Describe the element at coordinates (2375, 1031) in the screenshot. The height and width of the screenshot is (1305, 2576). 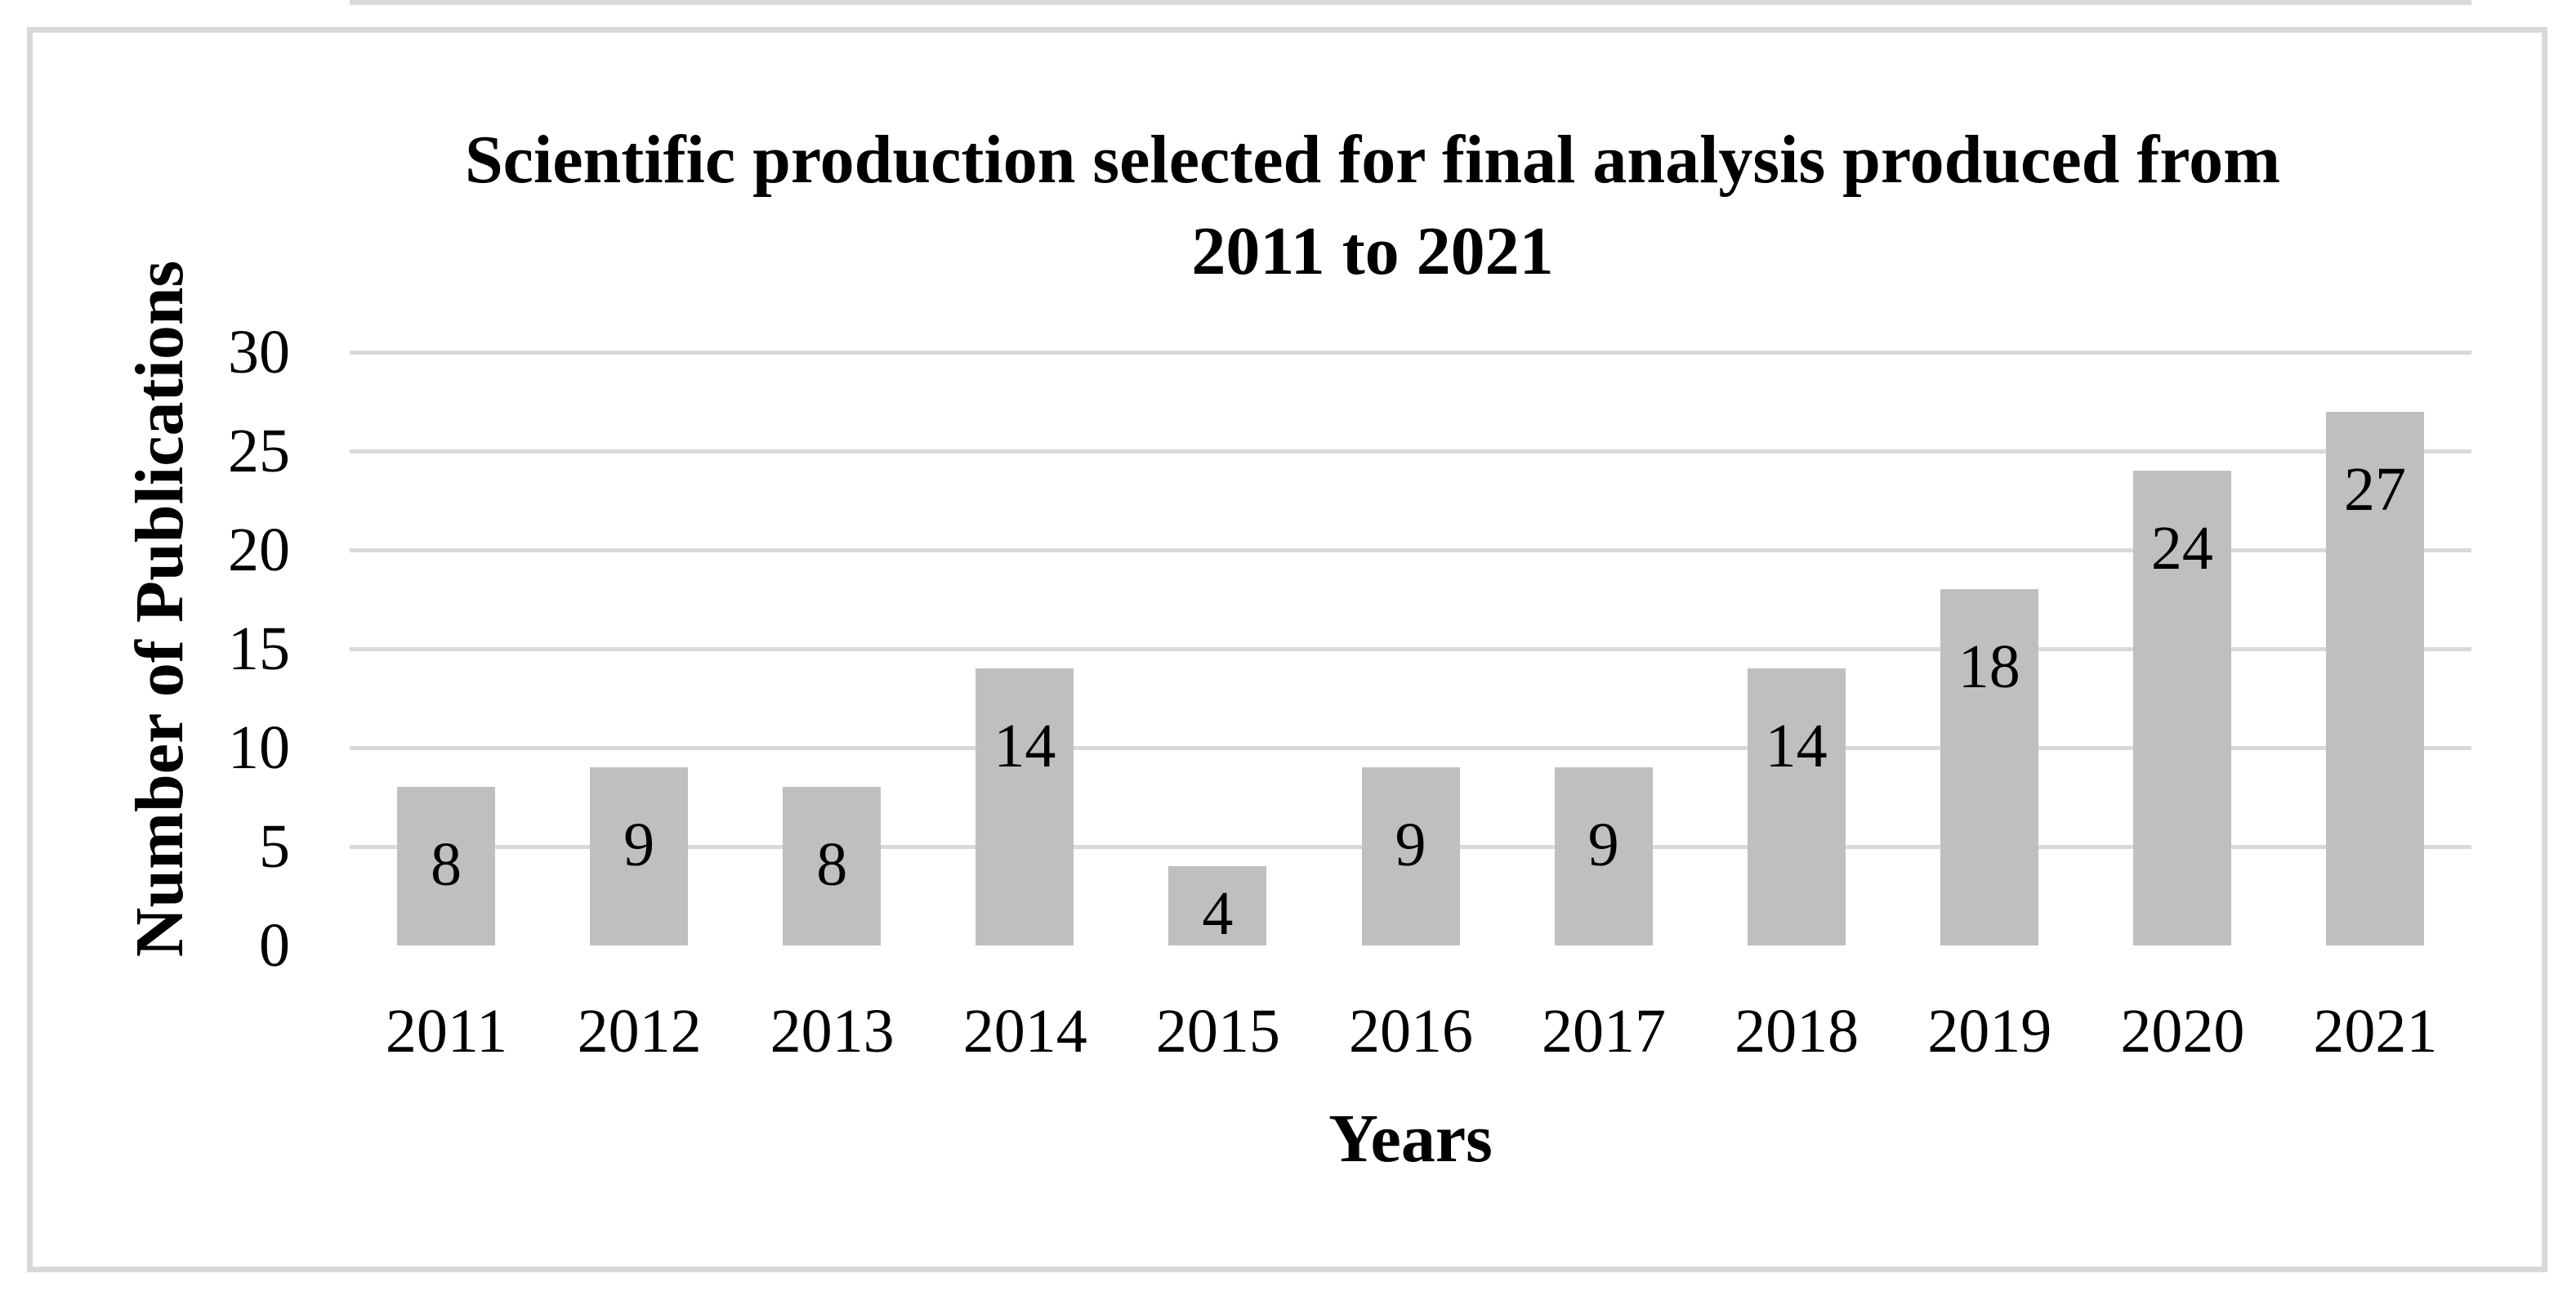
I see `x-tick-label: 2021` at that location.